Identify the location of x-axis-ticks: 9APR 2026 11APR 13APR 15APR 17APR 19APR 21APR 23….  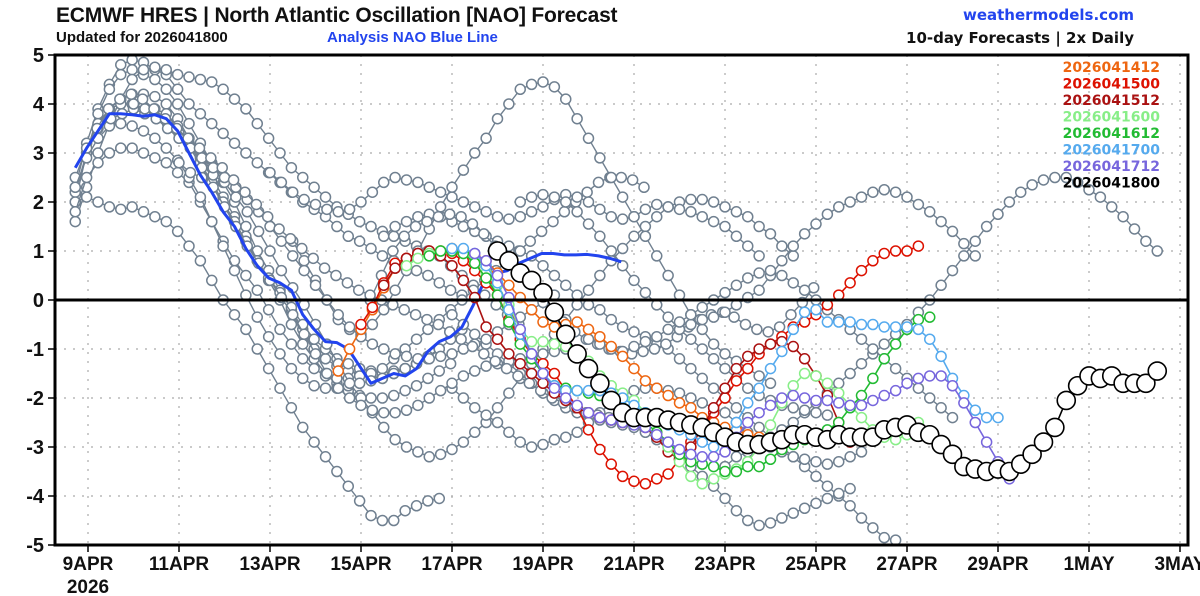
(631, 570).